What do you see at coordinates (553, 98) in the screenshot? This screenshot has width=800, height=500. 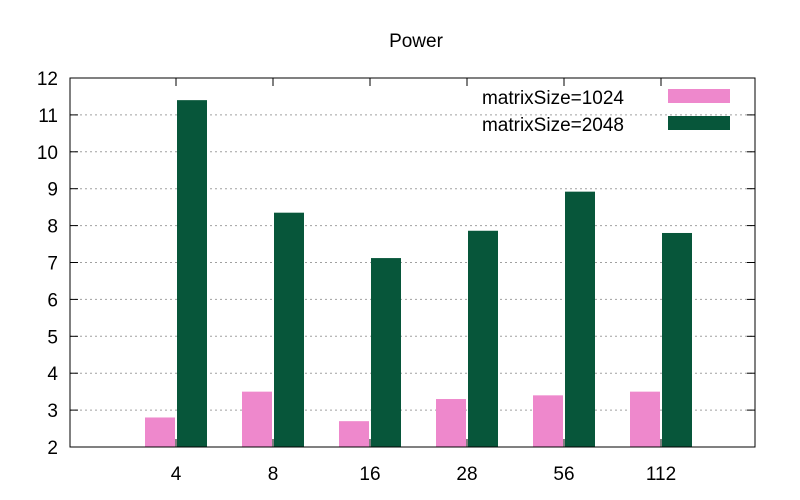 I see `legend-label: matrixSize=1024` at bounding box center [553, 98].